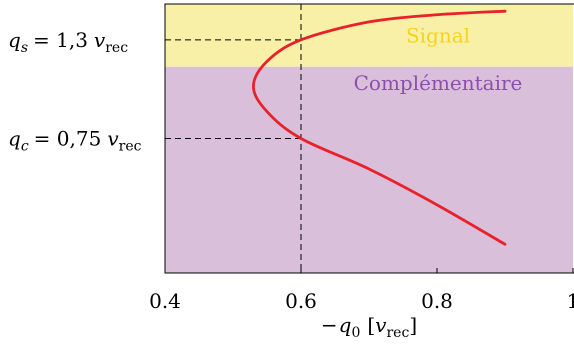 The height and width of the screenshot is (344, 574). What do you see at coordinates (413, 325) in the screenshot?
I see `x-axis-unit-close: ]` at bounding box center [413, 325].